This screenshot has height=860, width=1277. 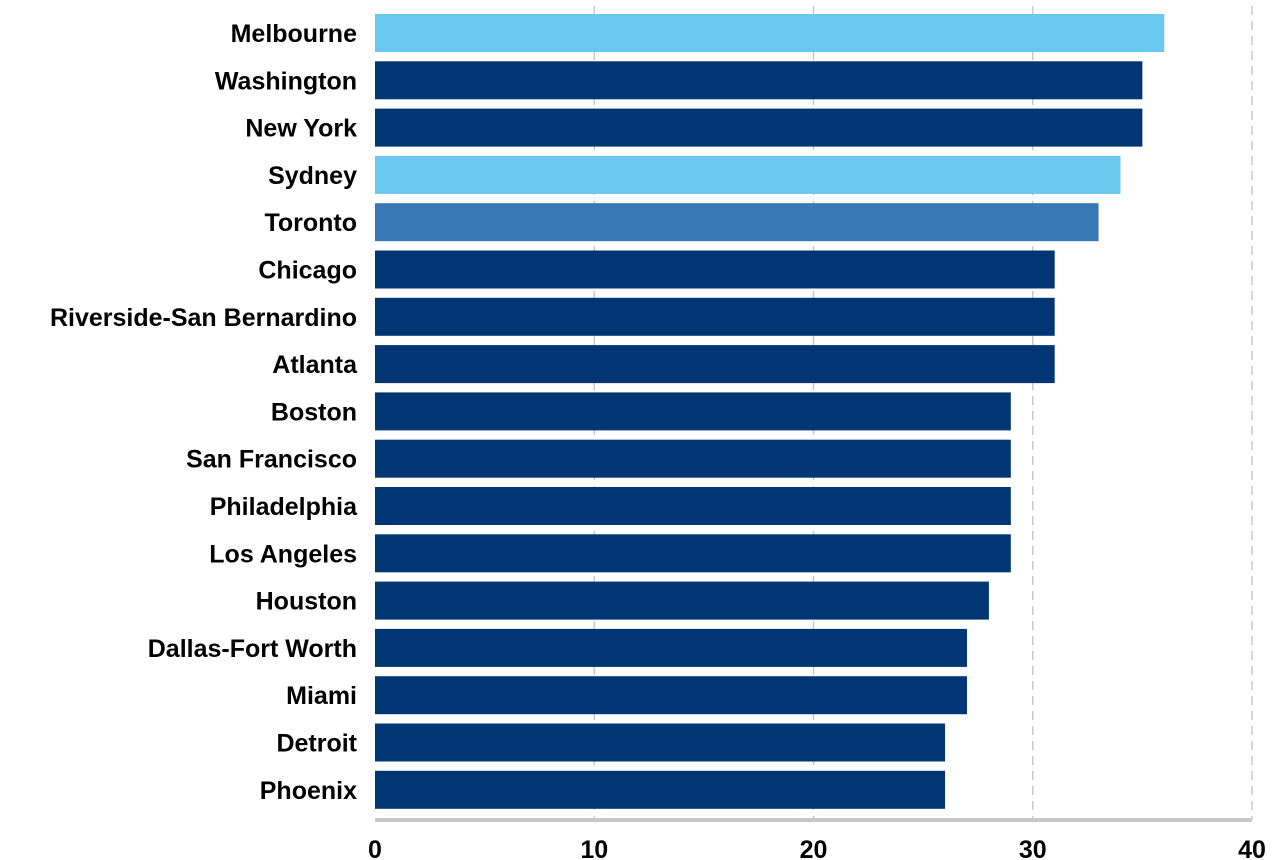 I want to click on category-label: Miami, so click(x=321, y=696).